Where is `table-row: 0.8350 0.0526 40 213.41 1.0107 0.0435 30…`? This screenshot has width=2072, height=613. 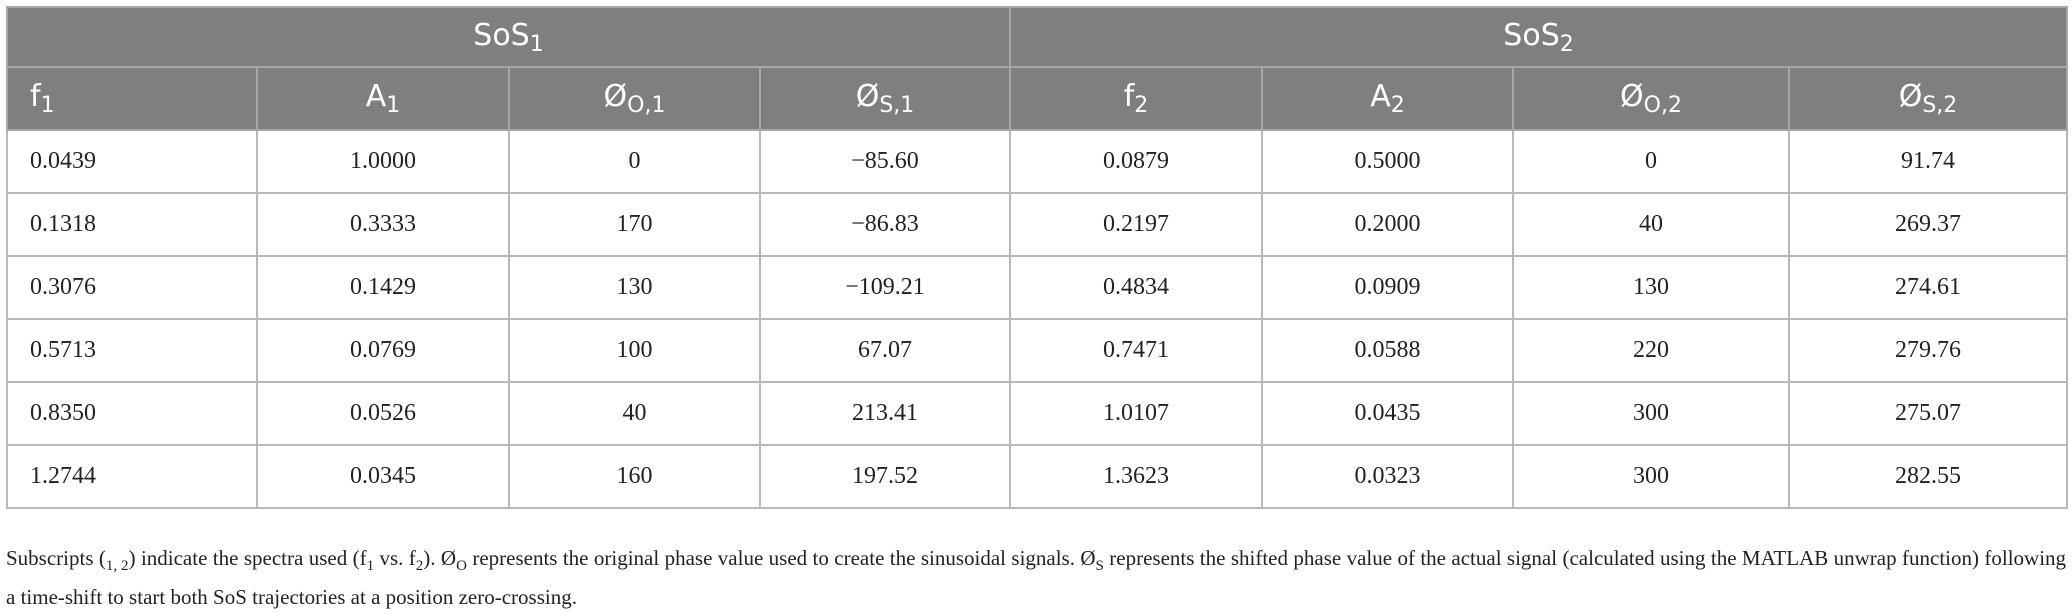
table-row: 0.8350 0.0526 40 213.41 1.0107 0.0435 30… is located at coordinates (1037, 413).